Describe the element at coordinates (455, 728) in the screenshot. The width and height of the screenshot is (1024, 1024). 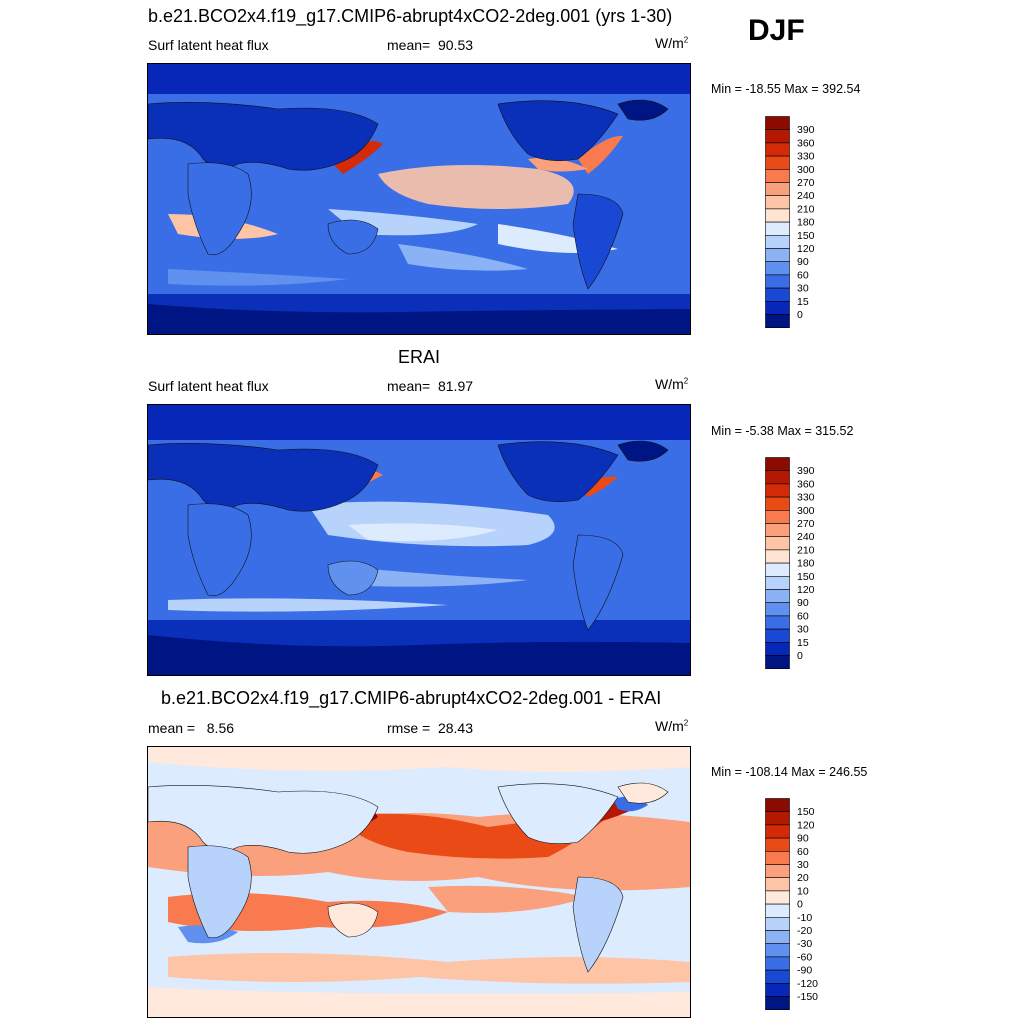
I see `panel3-rmse-value: 28.43` at that location.